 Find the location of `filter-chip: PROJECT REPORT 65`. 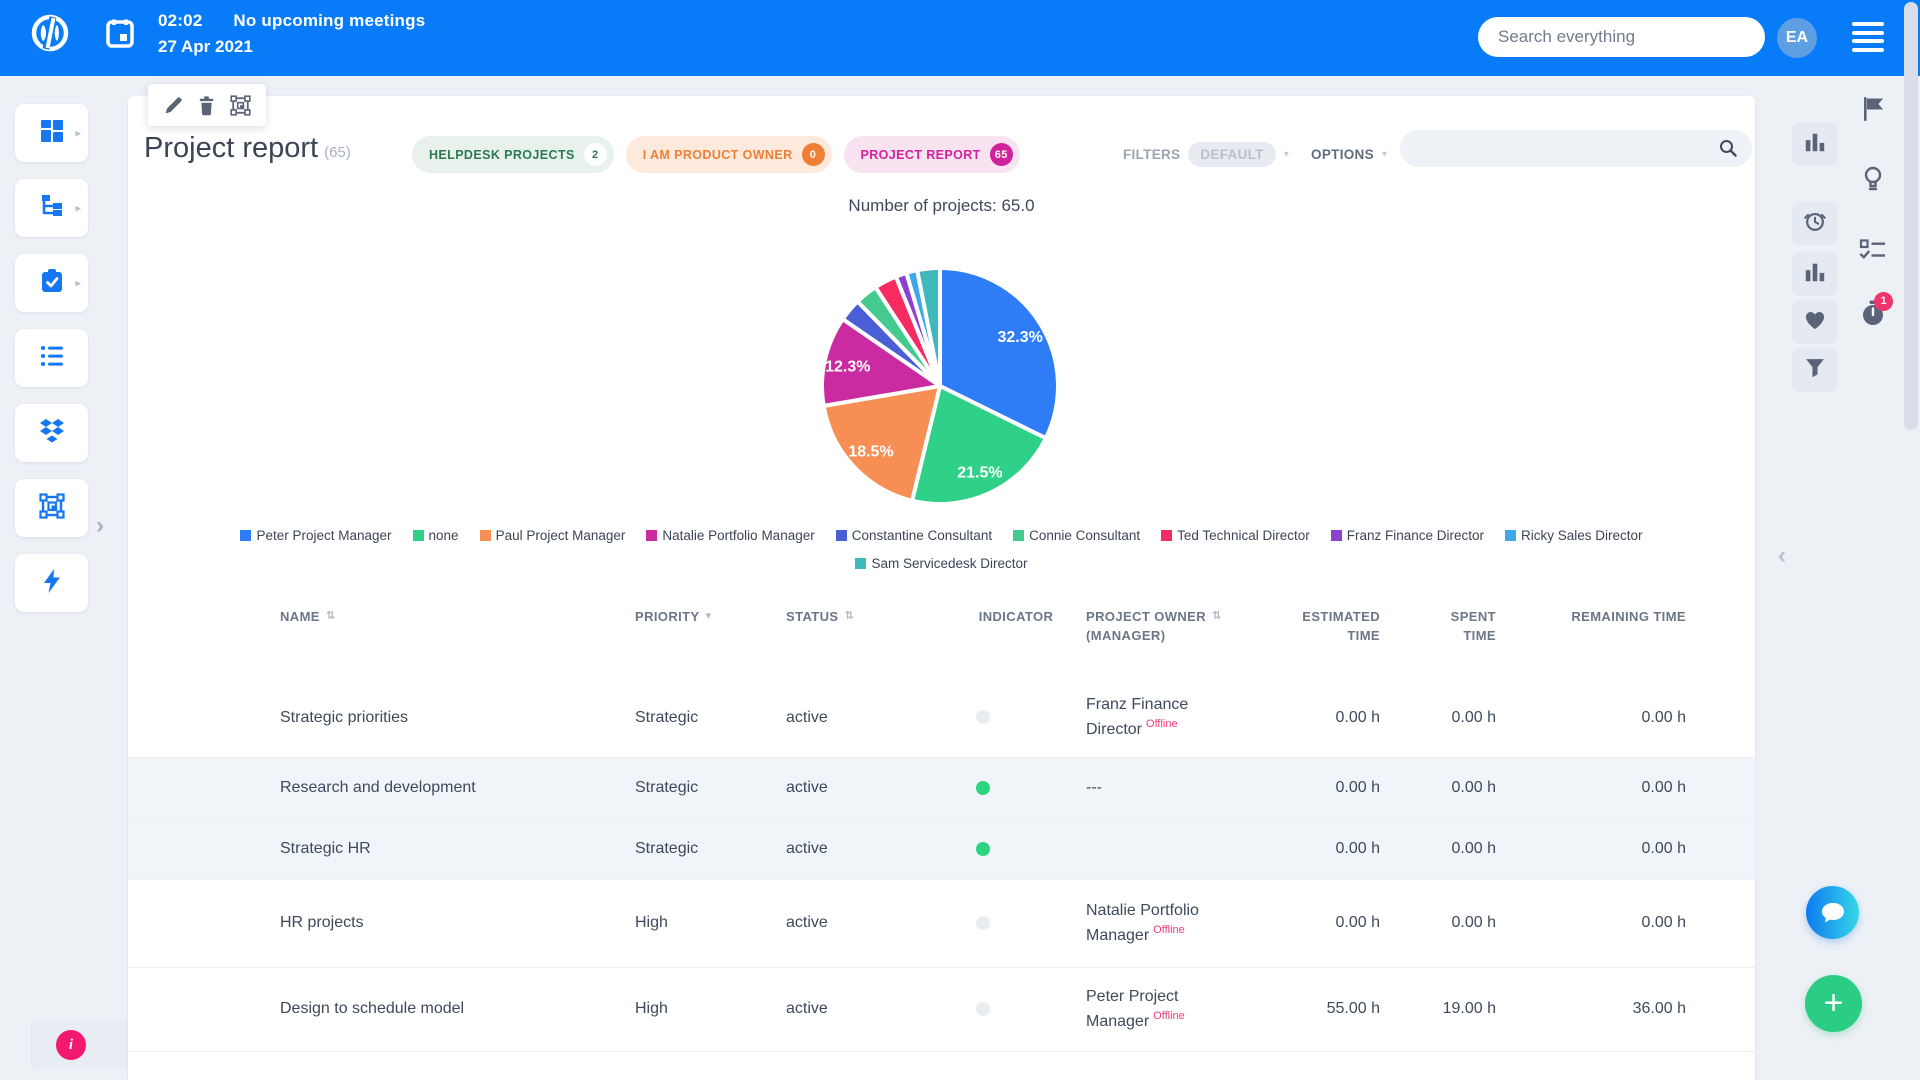

filter-chip: PROJECT REPORT 65 is located at coordinates (931, 154).